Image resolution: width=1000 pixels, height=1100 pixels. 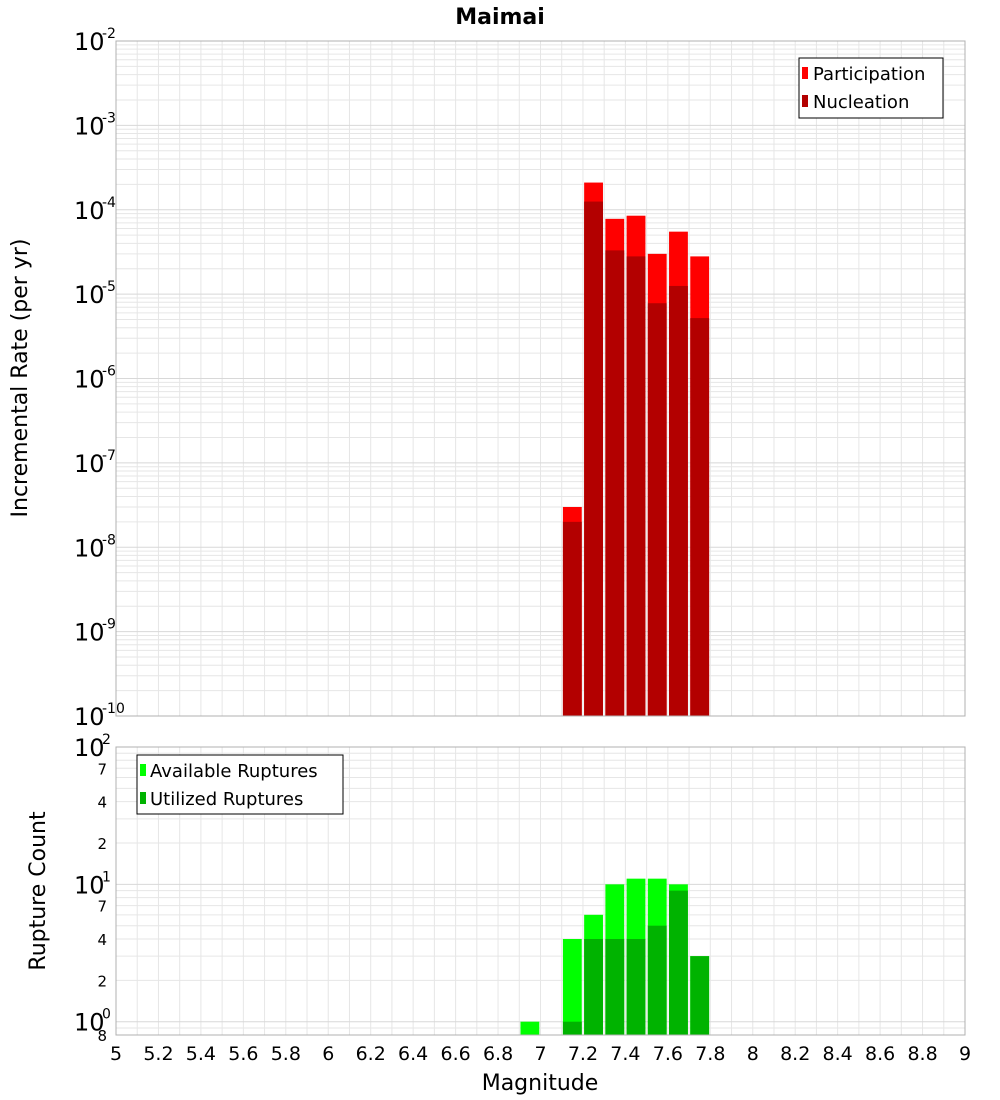 What do you see at coordinates (106, 740) in the screenshot?
I see `y-tick-exponent: 2` at bounding box center [106, 740].